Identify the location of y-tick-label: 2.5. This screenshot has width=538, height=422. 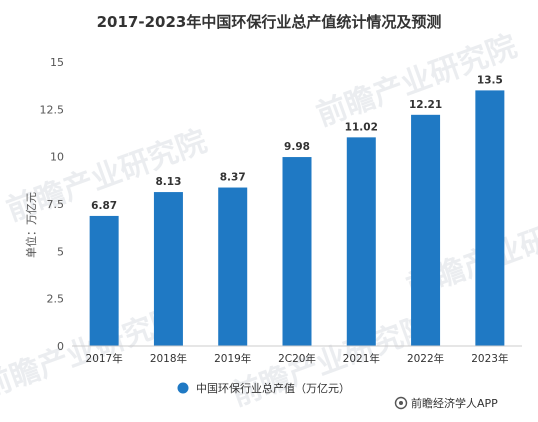
(56, 299).